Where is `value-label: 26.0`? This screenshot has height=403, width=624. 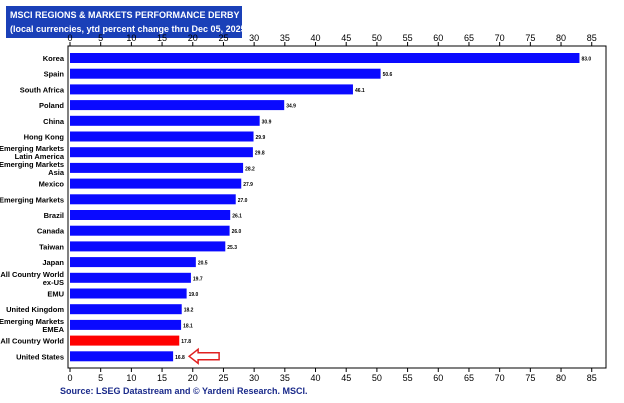
value-label: 26.0 is located at coordinates (237, 232).